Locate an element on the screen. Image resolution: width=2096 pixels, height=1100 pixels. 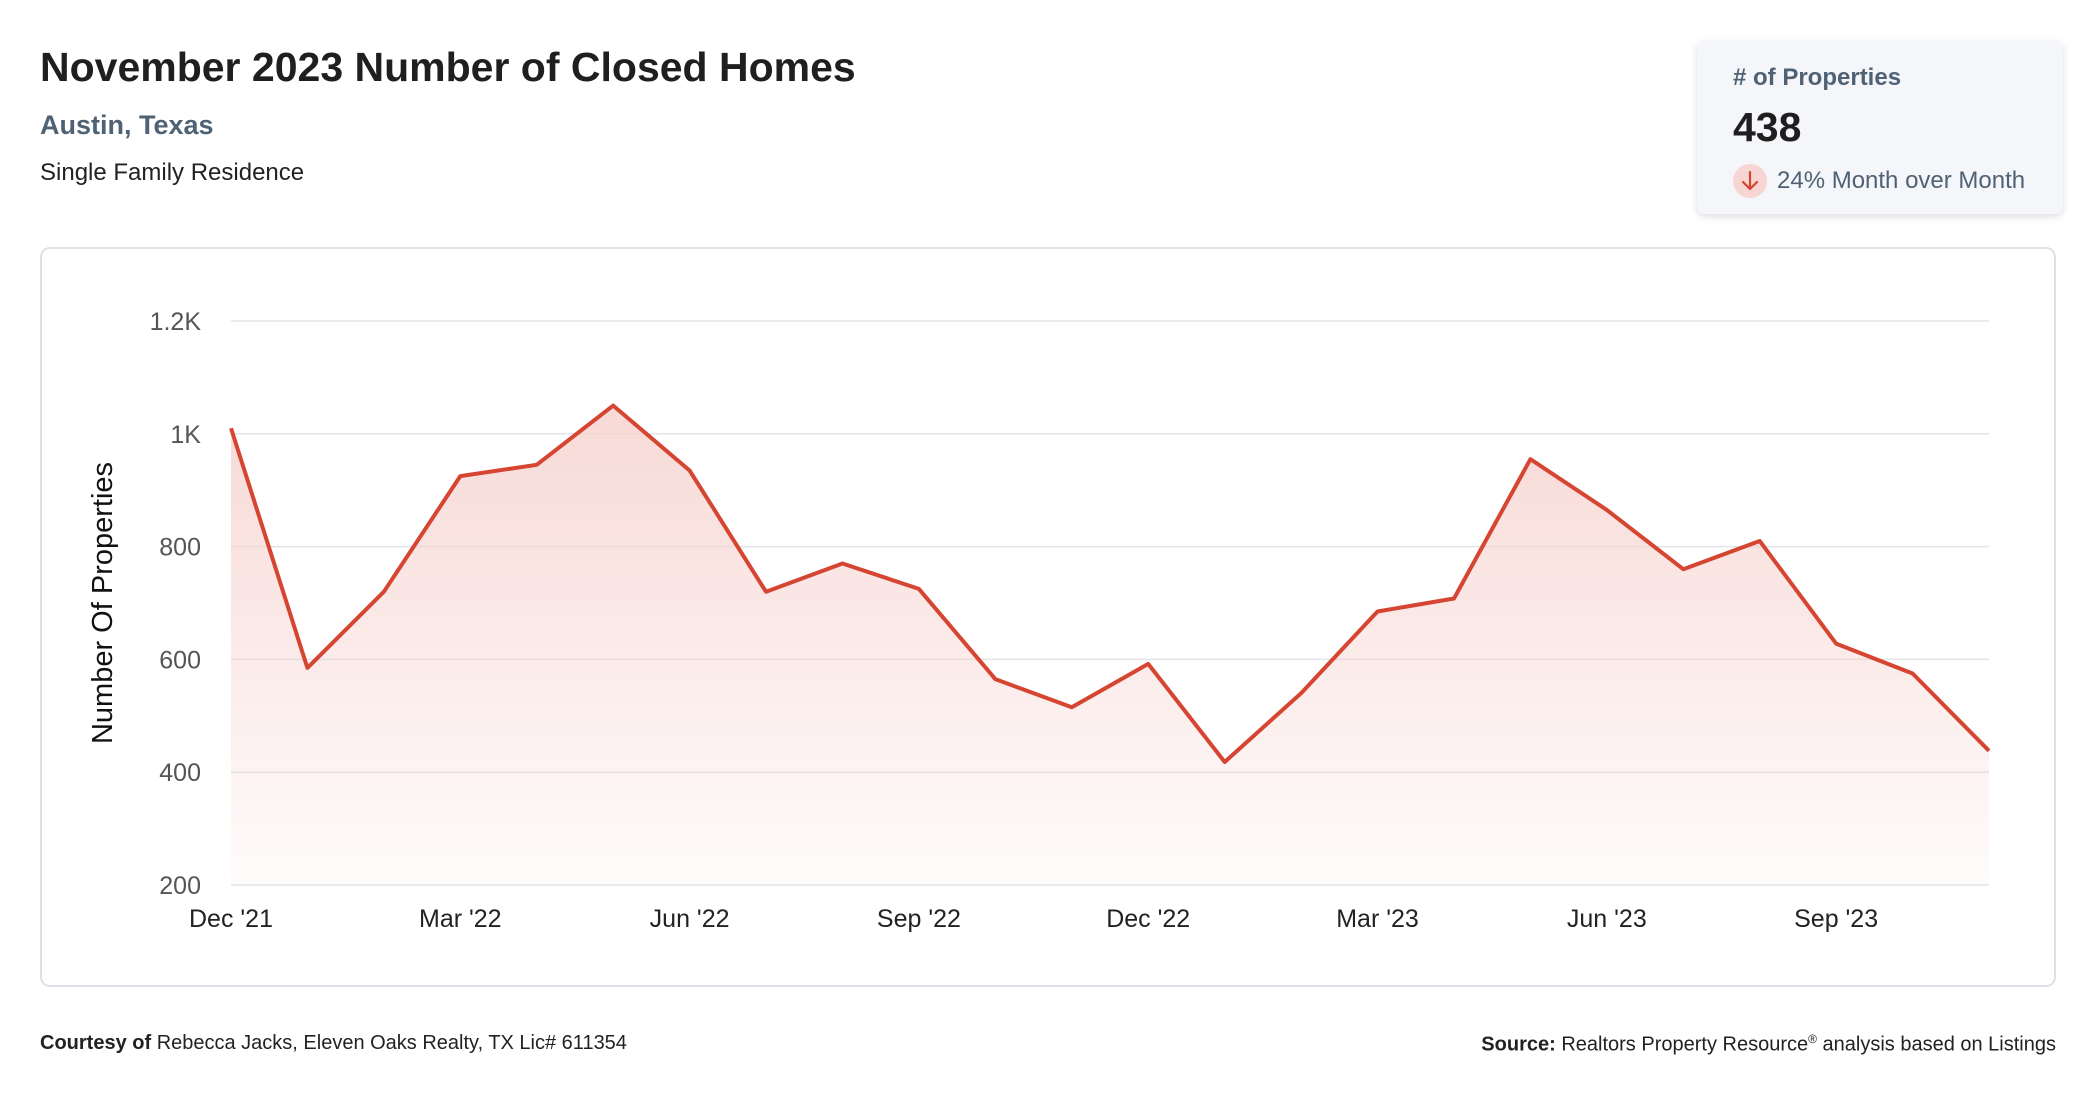
y-tick-label: 1K is located at coordinates (185, 435).